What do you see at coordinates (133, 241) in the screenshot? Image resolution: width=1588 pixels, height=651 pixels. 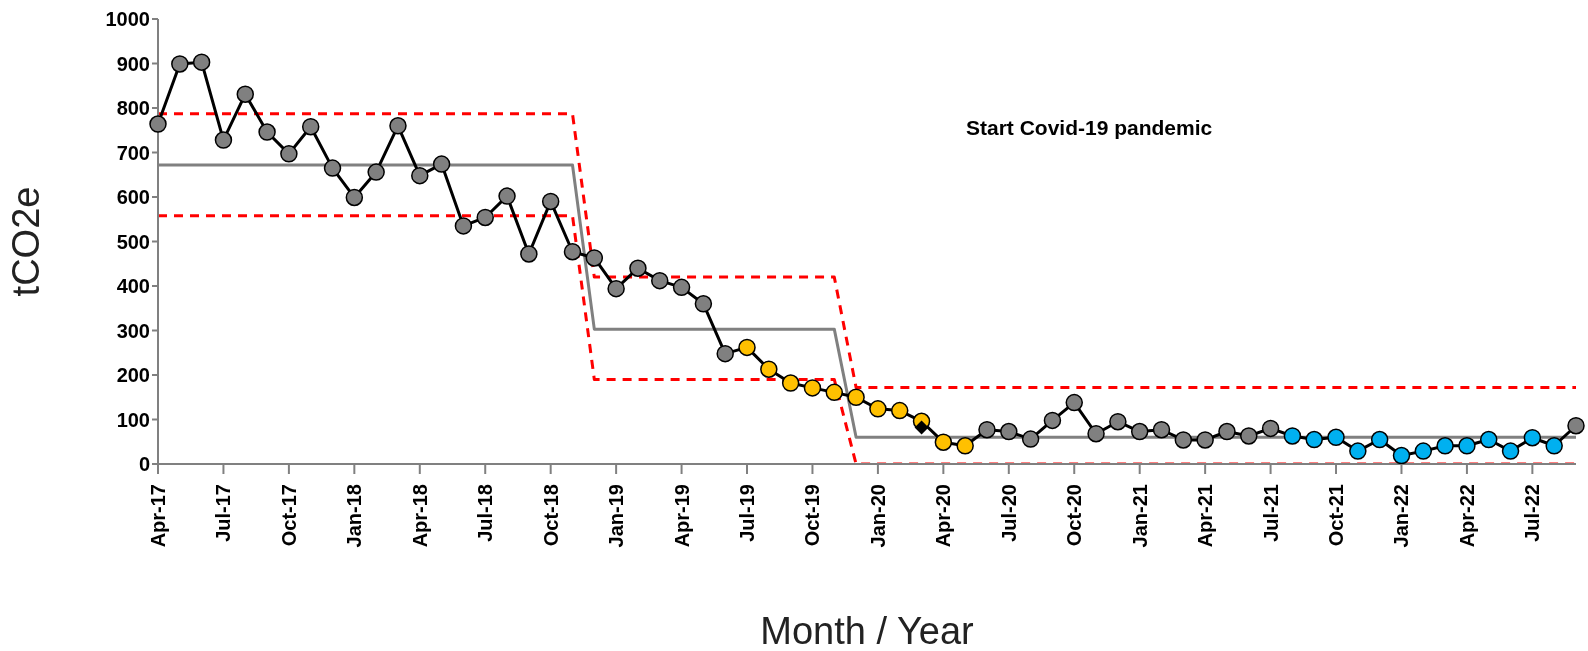 I see `y-tick-label: 500` at bounding box center [133, 241].